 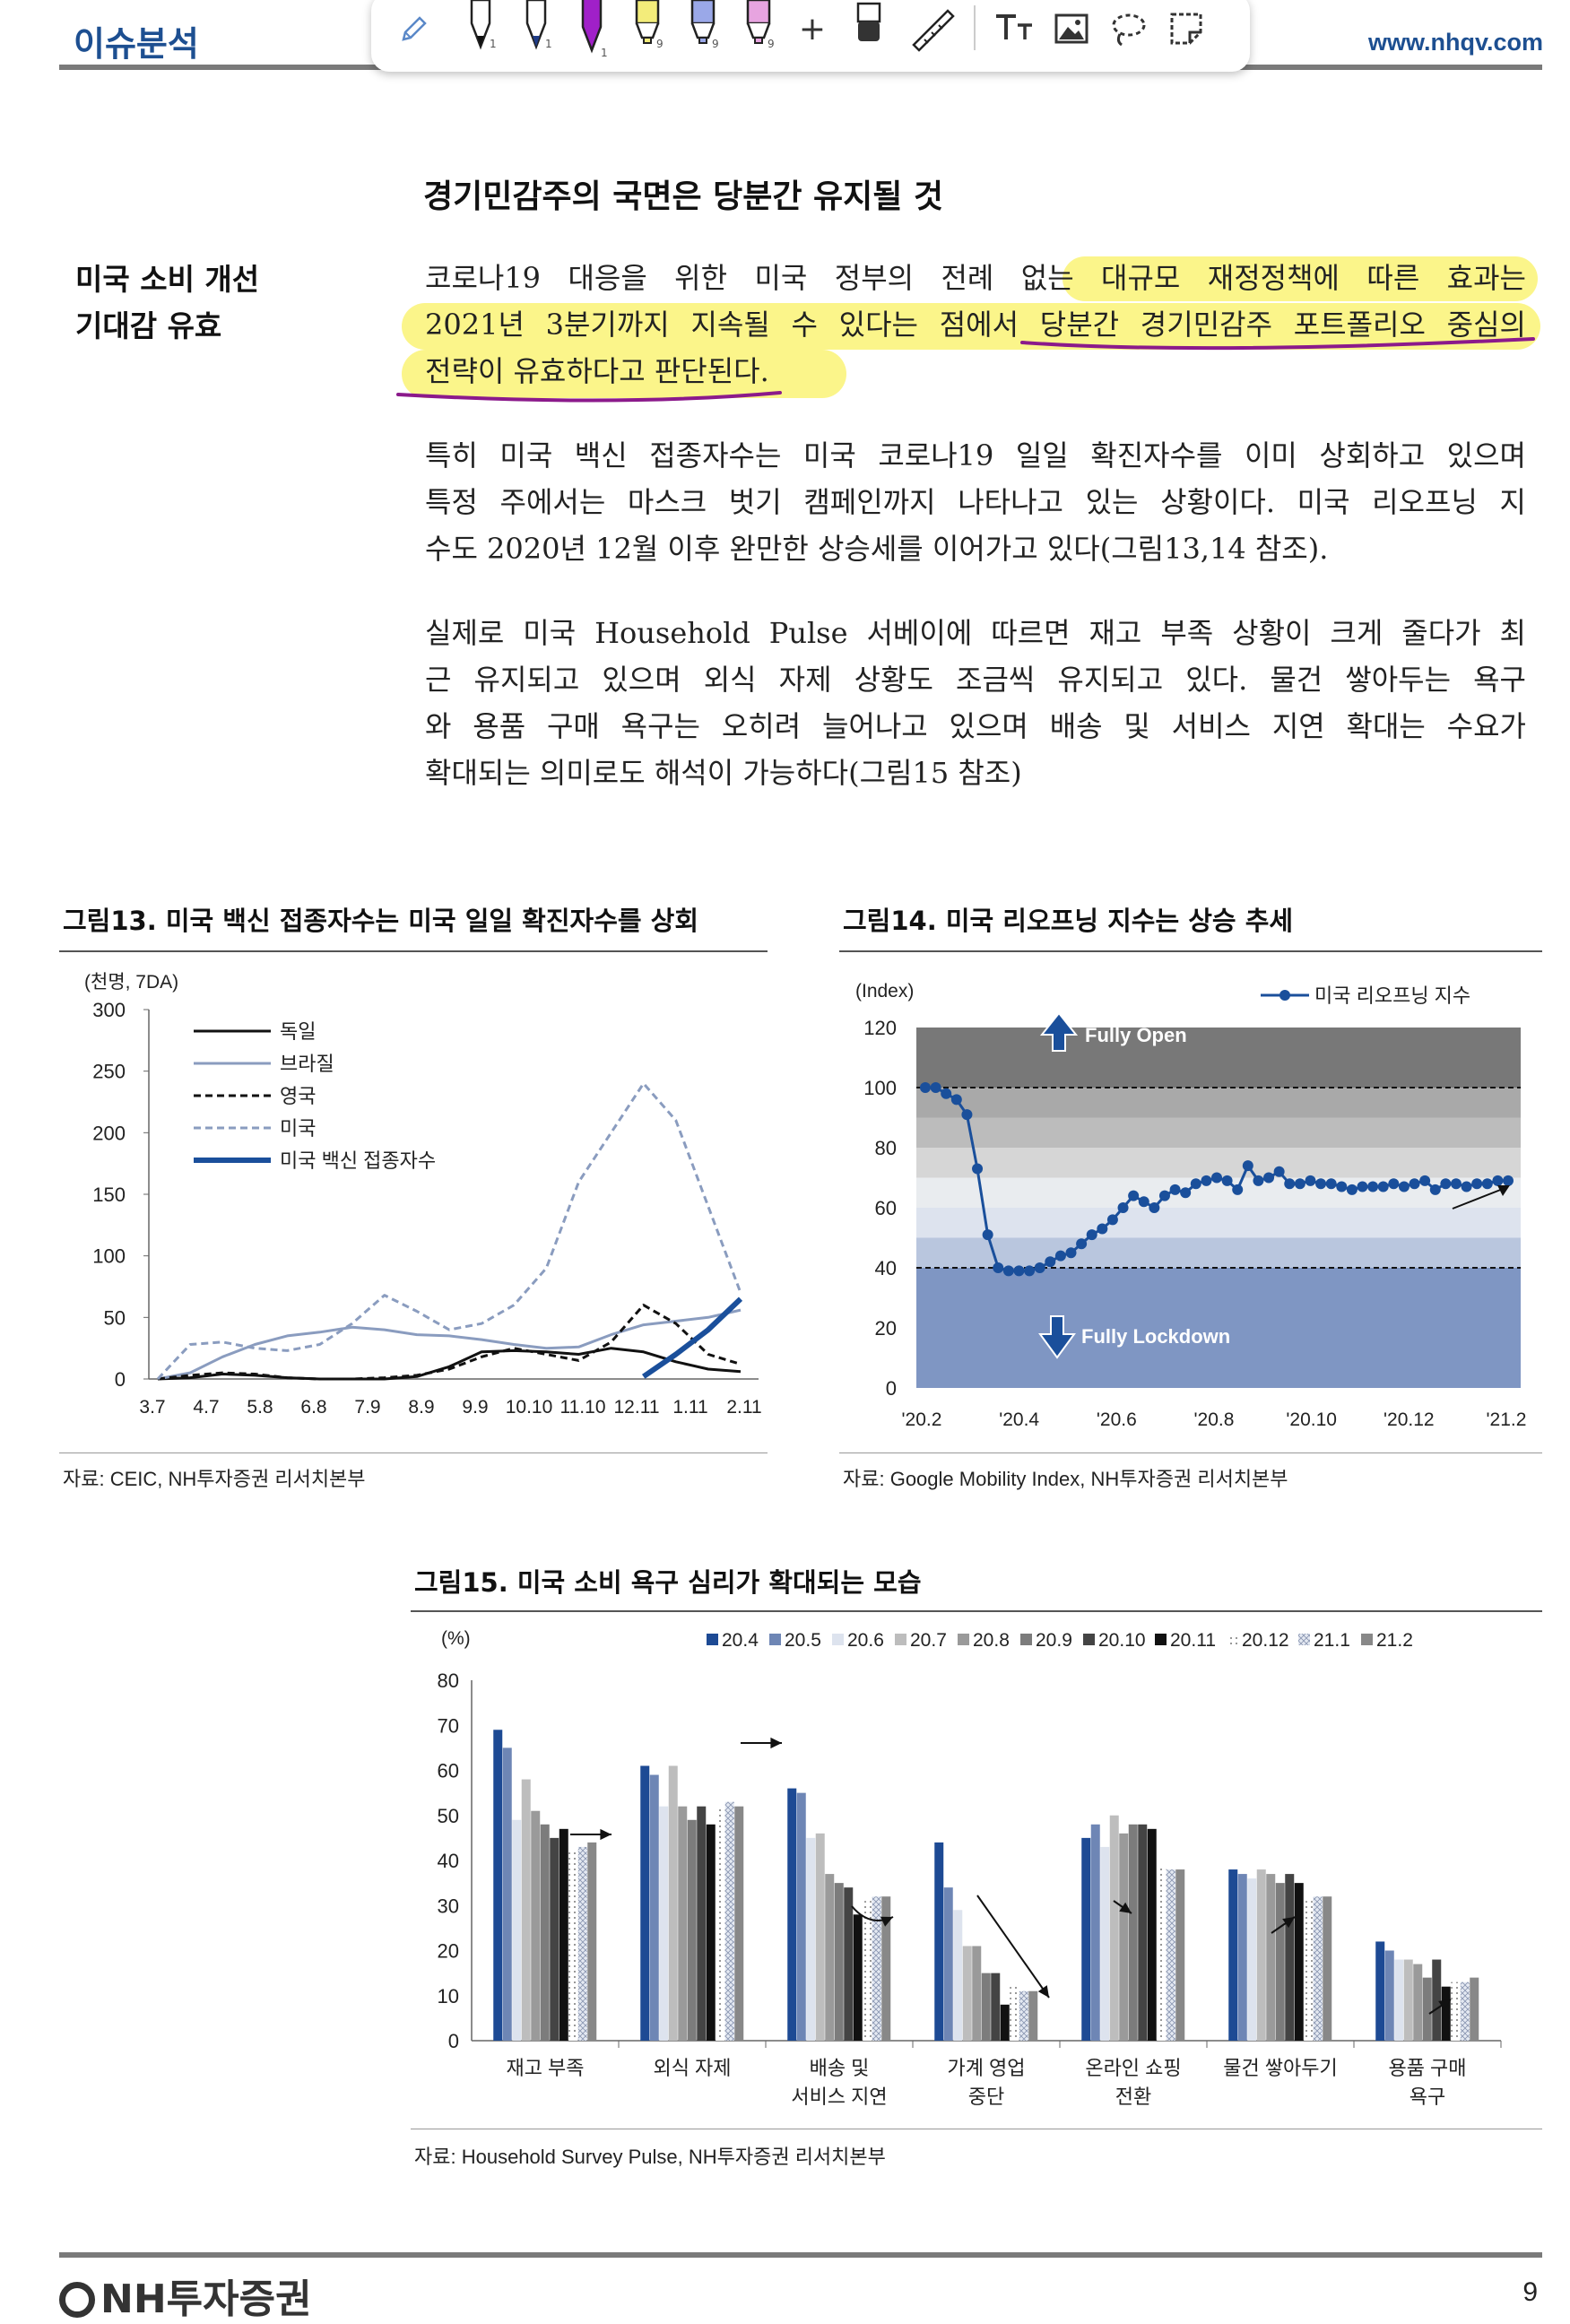 I want to click on y-tick-label: 300, so click(x=109, y=1010).